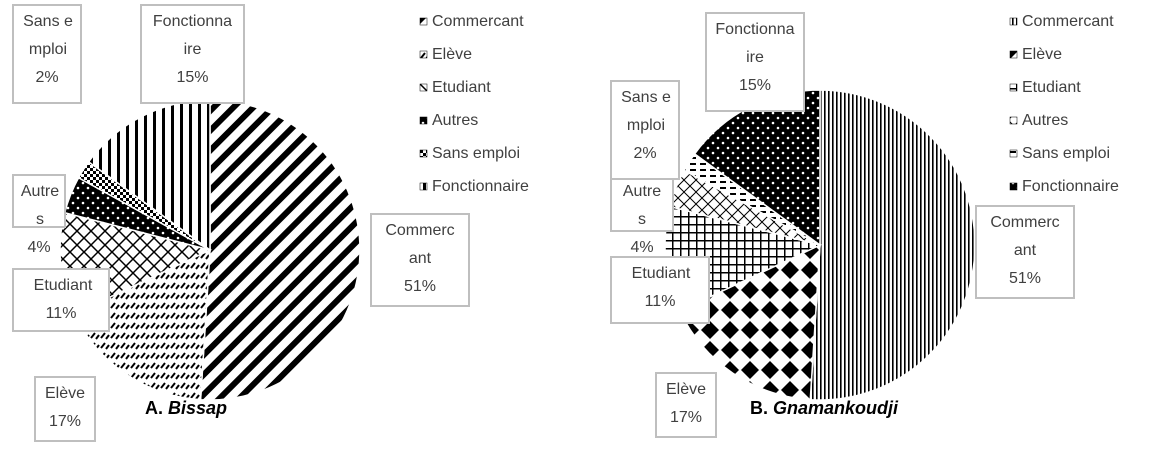 Image resolution: width=1176 pixels, height=450 pixels. I want to click on caption-prefix: B., so click(759, 408).